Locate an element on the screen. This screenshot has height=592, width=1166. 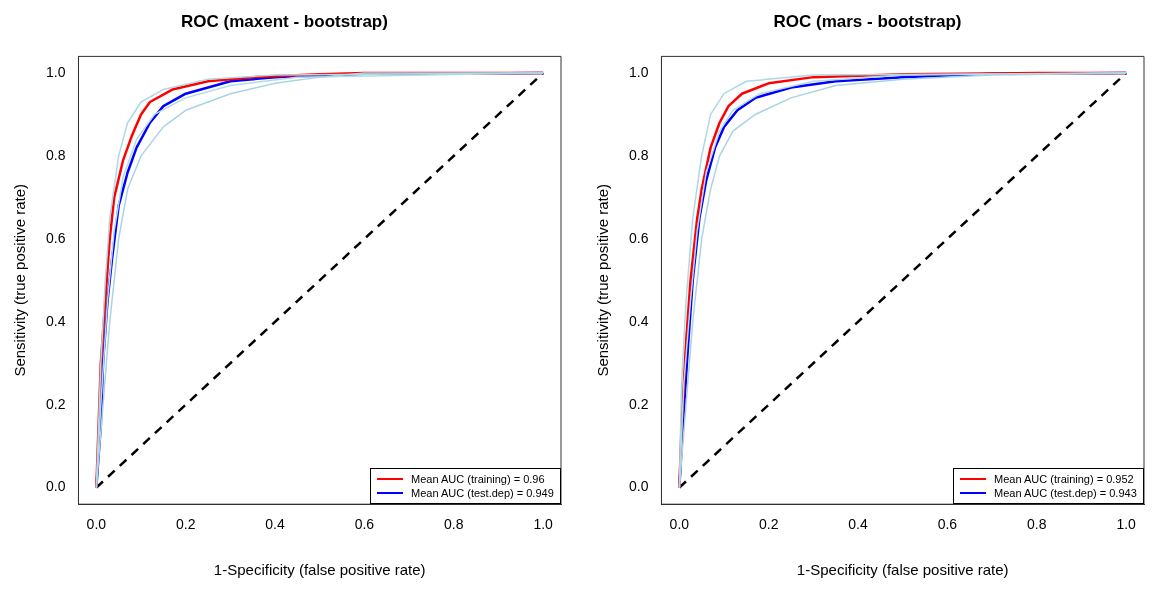
legend-label: Mean AUC (test.dep) = 0.943 is located at coordinates (1065, 493).